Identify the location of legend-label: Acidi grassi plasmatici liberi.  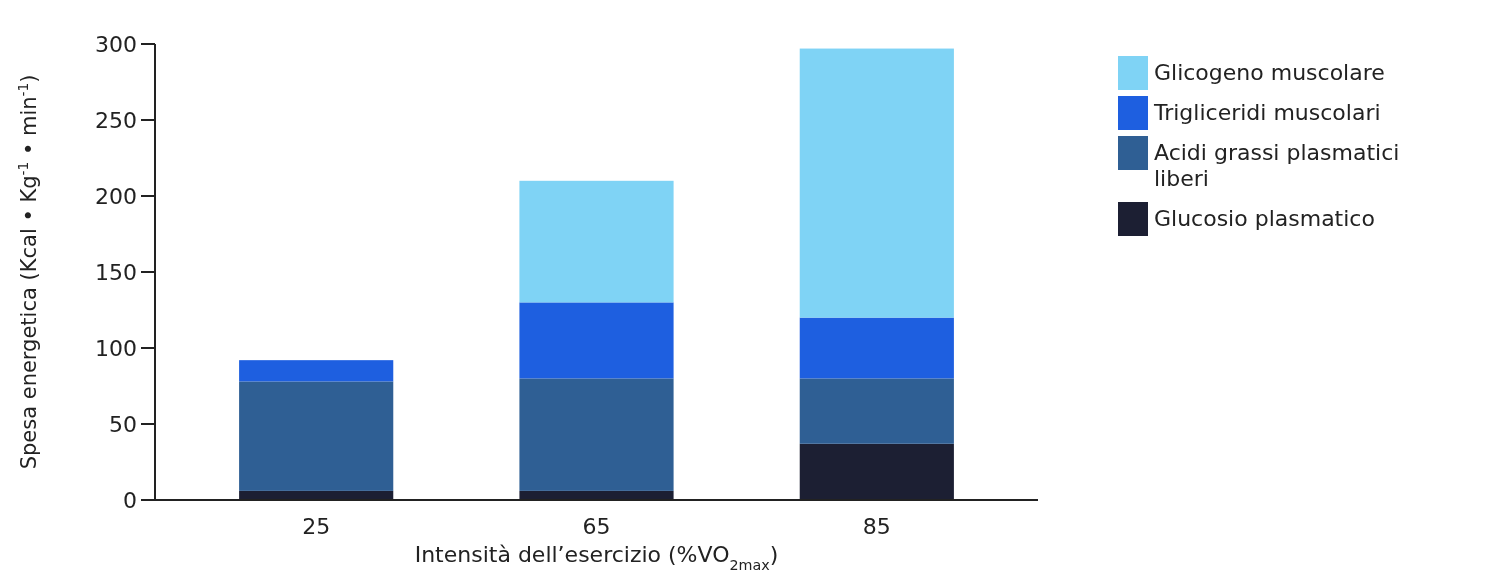
(1277, 165).